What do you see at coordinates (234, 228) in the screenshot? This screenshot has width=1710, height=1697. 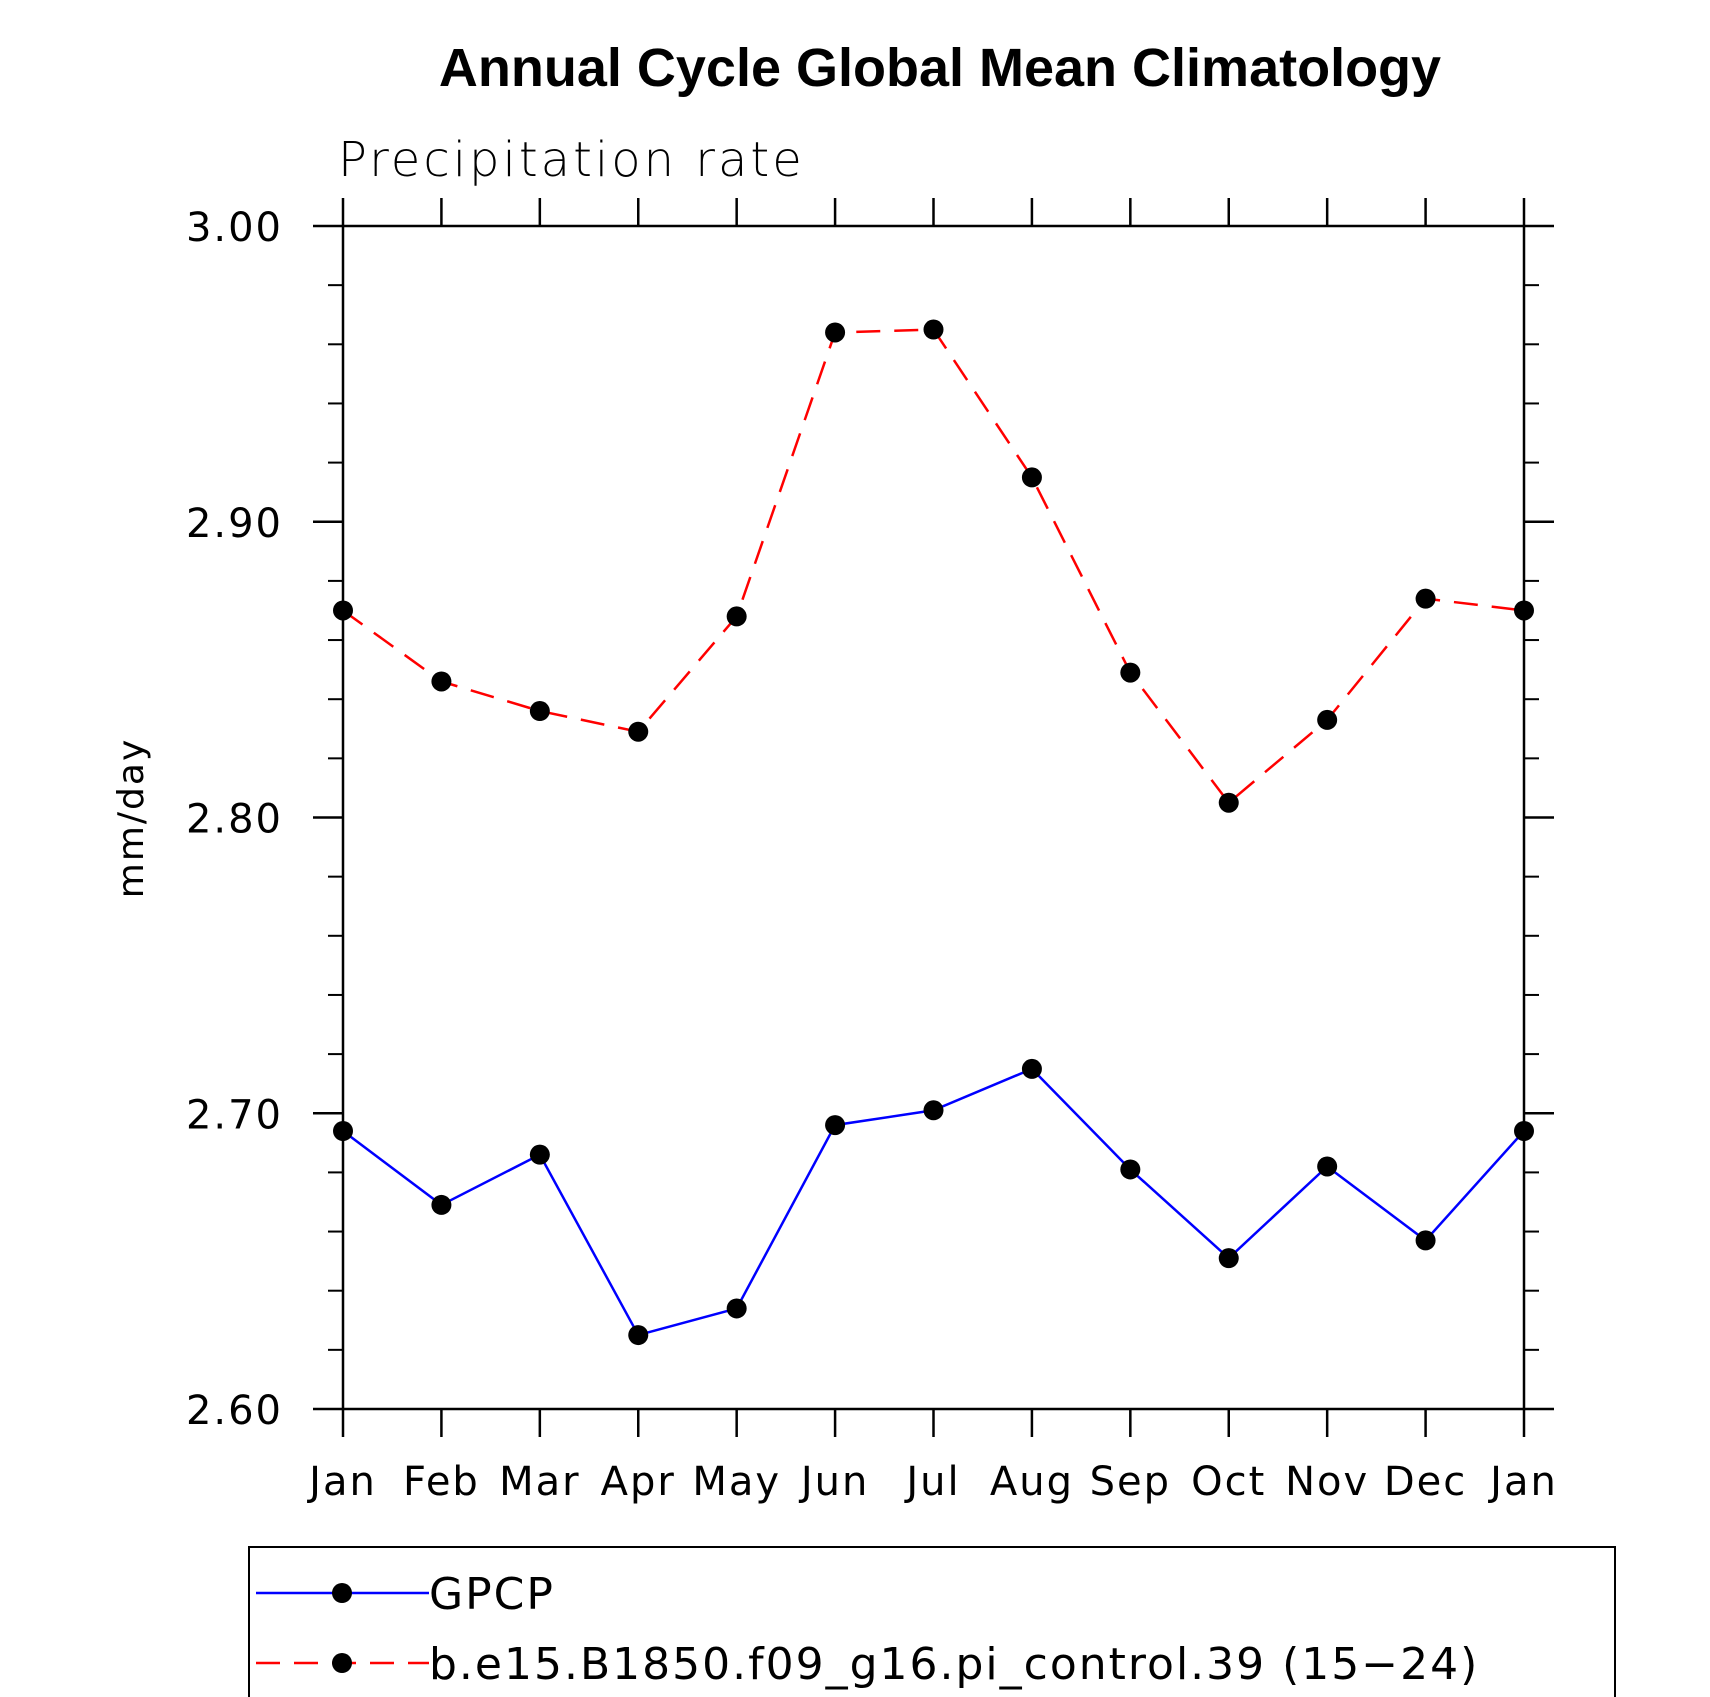 I see `y-tick-label: 3.00` at bounding box center [234, 228].